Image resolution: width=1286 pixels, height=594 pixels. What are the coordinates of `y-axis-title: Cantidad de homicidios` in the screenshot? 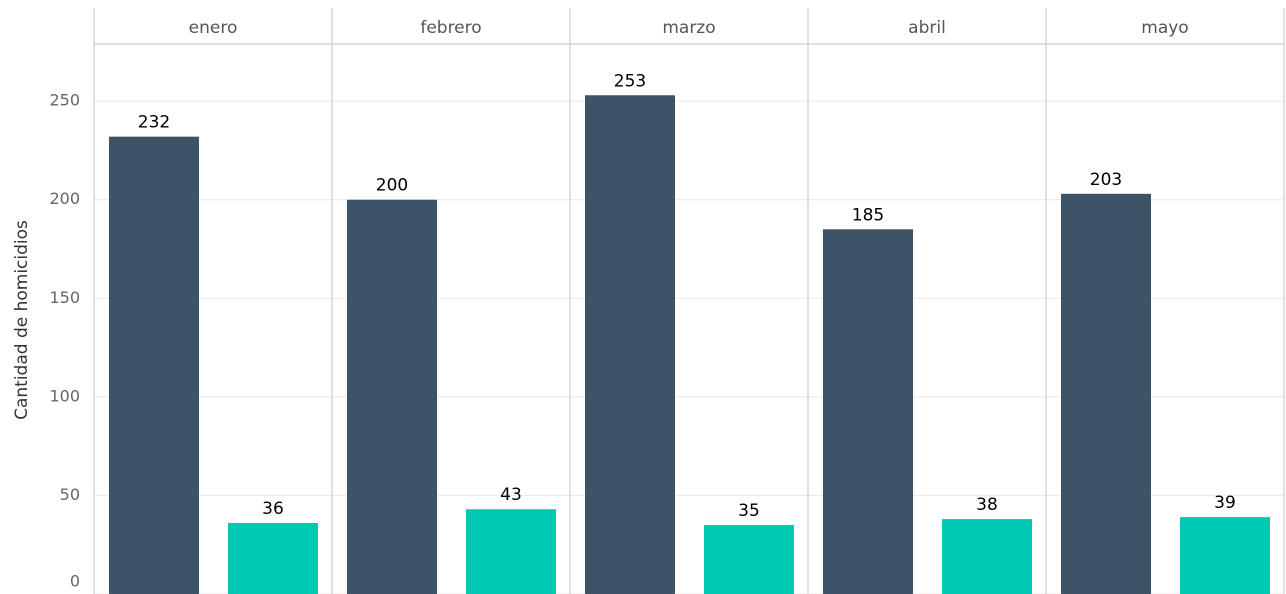 It's located at (22, 320).